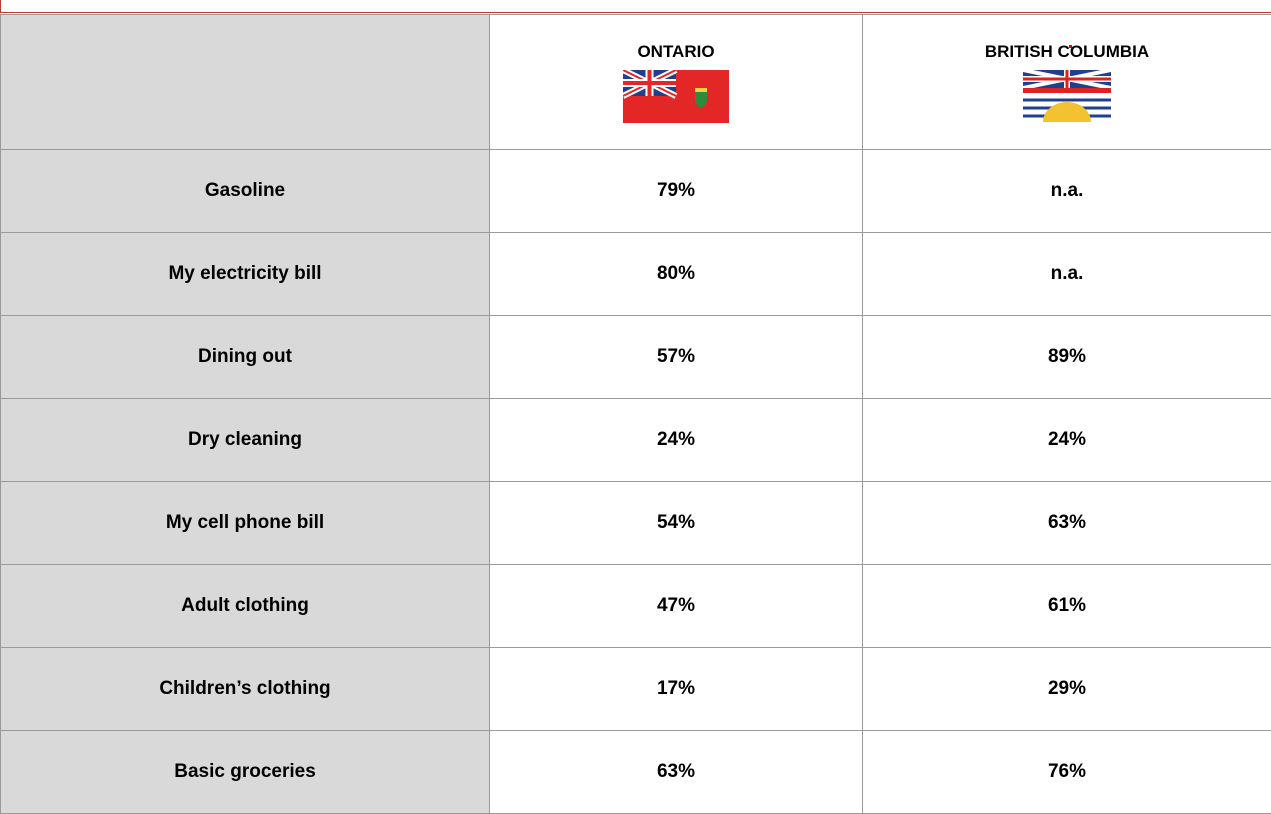  I want to click on header-cell: ONTARIO, so click(676, 82).